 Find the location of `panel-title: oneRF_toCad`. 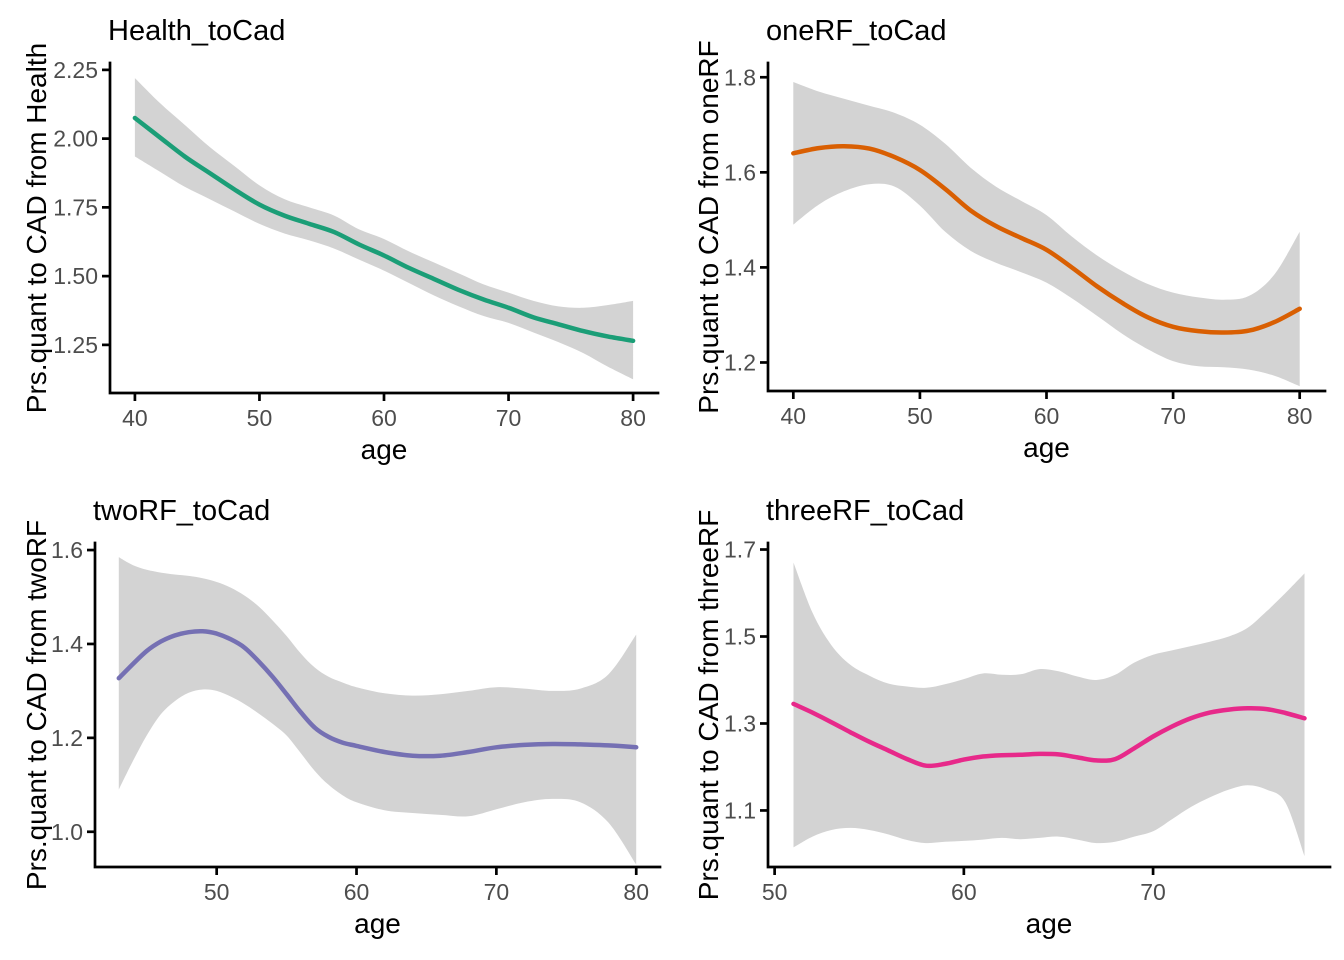

panel-title: oneRF_toCad is located at coordinates (856, 31).